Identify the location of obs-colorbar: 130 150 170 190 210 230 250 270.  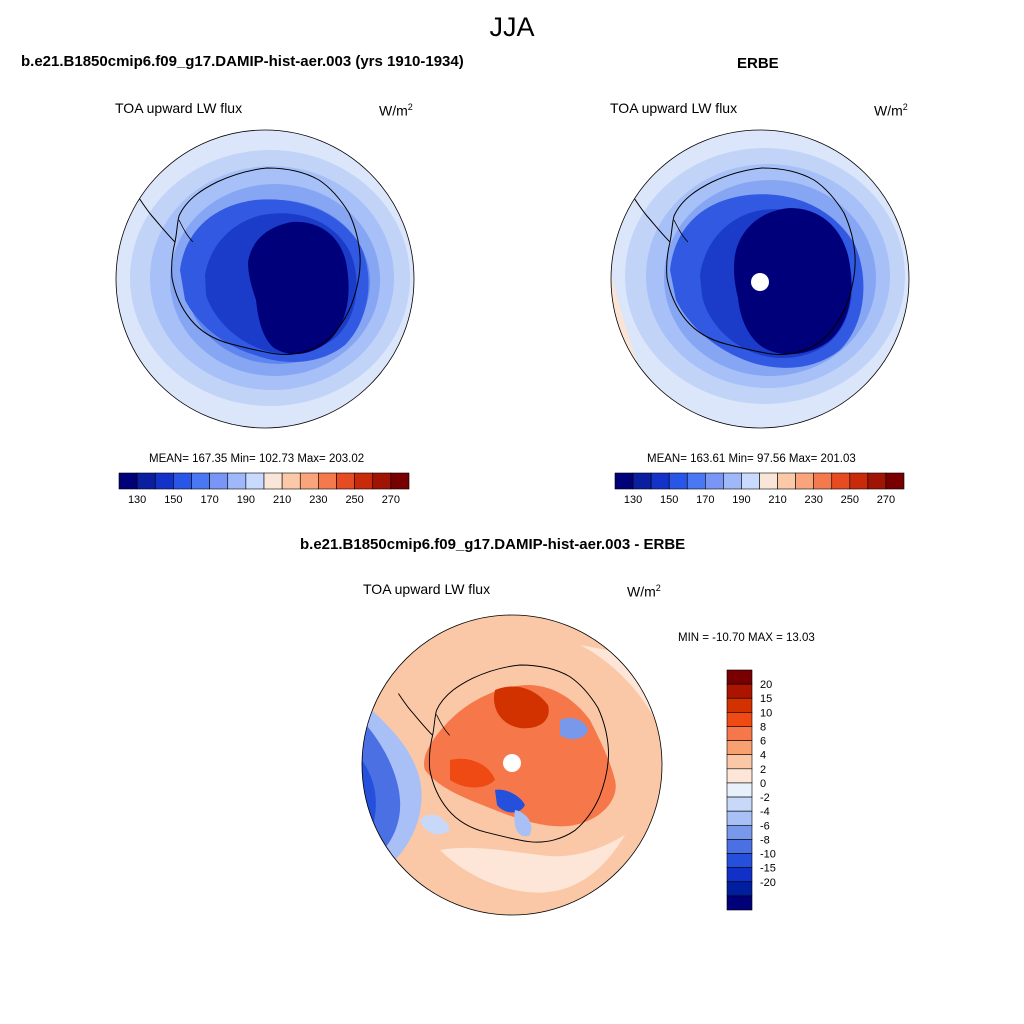
(759, 489).